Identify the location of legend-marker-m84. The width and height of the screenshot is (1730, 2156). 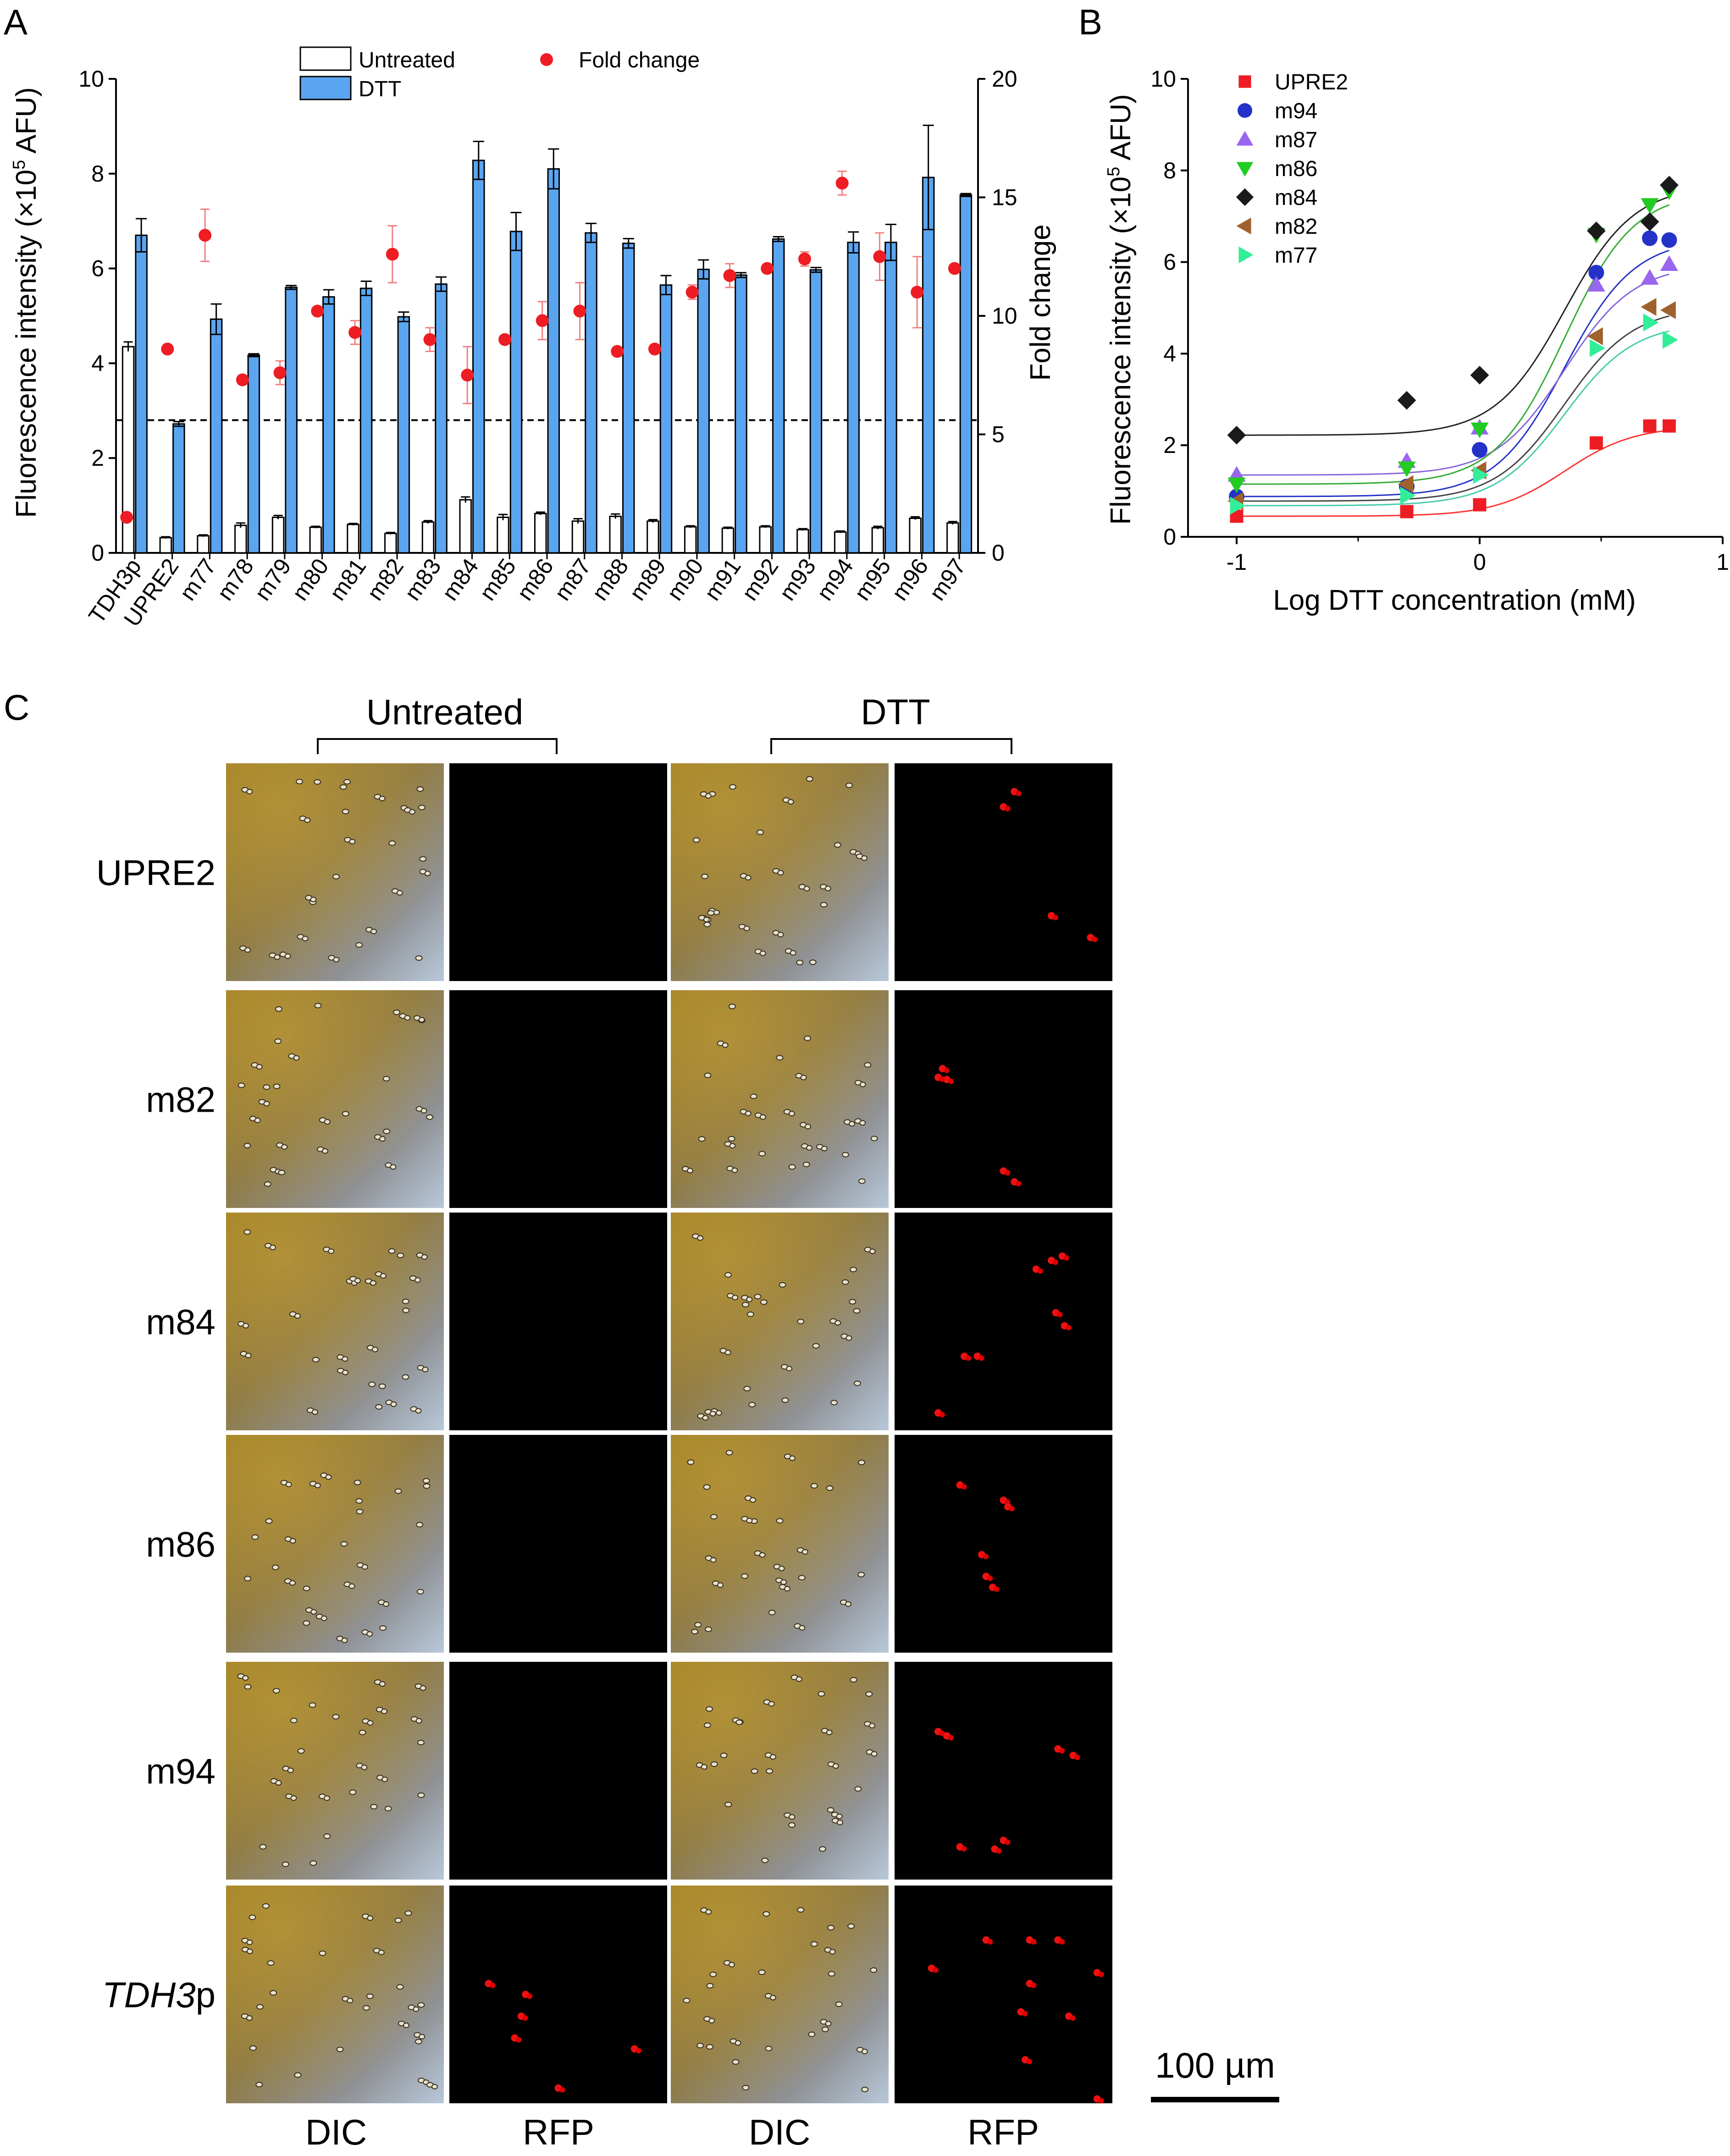
(1245, 197).